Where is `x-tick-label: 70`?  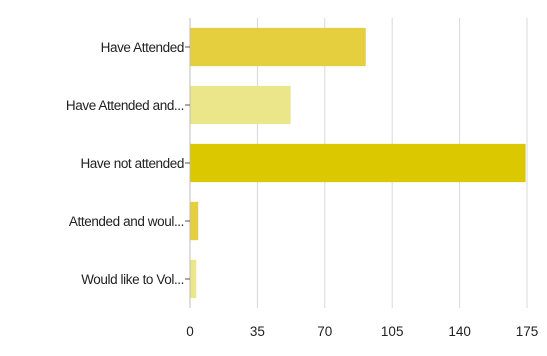 x-tick-label: 70 is located at coordinates (324, 331).